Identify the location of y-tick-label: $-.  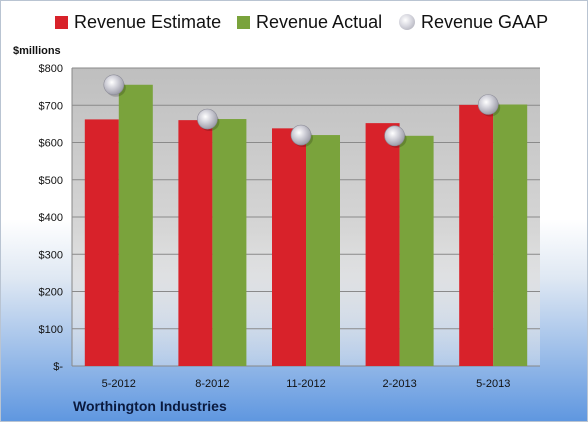
(58, 367).